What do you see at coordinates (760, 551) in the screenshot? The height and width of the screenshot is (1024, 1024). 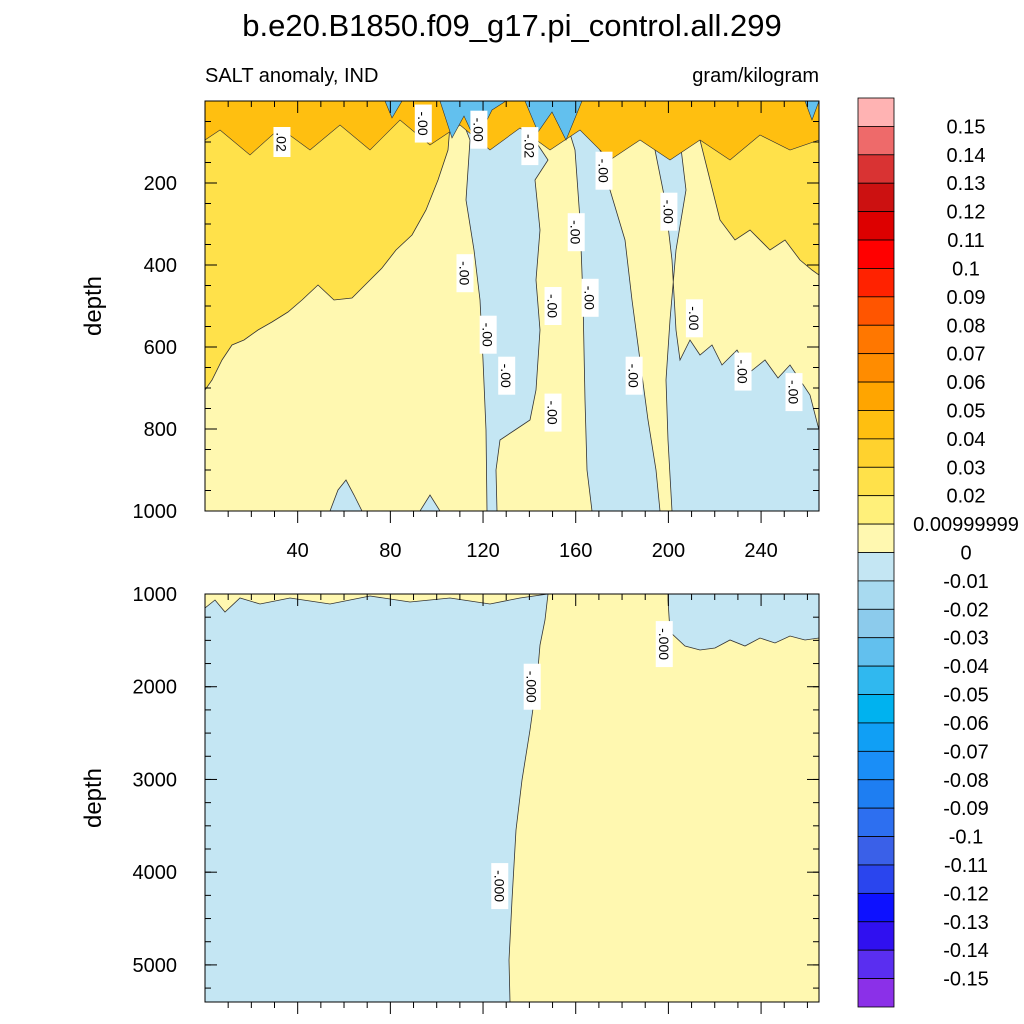 I see `x-tick-label: 240` at bounding box center [760, 551].